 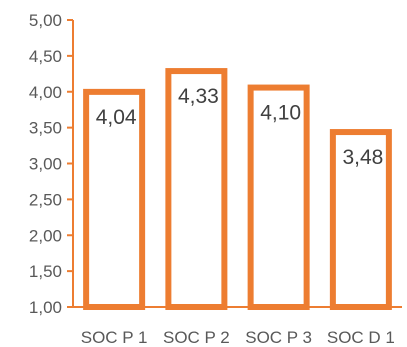 What do you see at coordinates (45, 199) in the screenshot?
I see `y-tick-label: 2,50` at bounding box center [45, 199].